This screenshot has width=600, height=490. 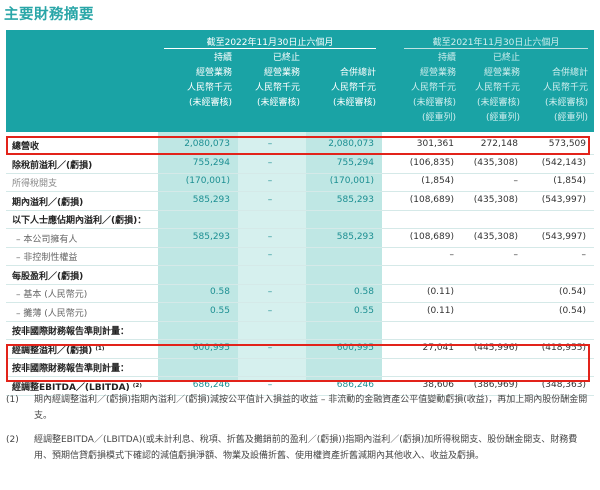 I want to click on row-label: – 非控制性權益, so click(x=47, y=258).